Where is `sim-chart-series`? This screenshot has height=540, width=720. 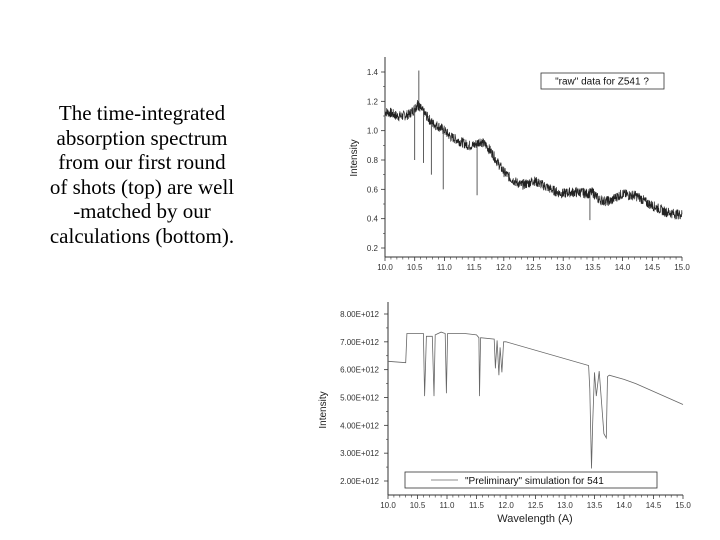
sim-chart-series is located at coordinates (535, 400).